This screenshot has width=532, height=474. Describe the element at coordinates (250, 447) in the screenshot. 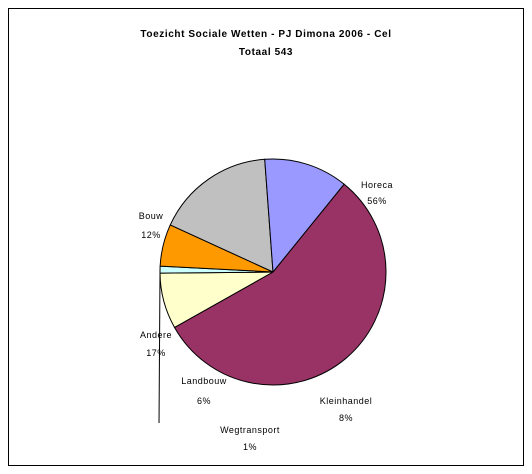

I see `slice-value-wegtransport: 1%` at that location.